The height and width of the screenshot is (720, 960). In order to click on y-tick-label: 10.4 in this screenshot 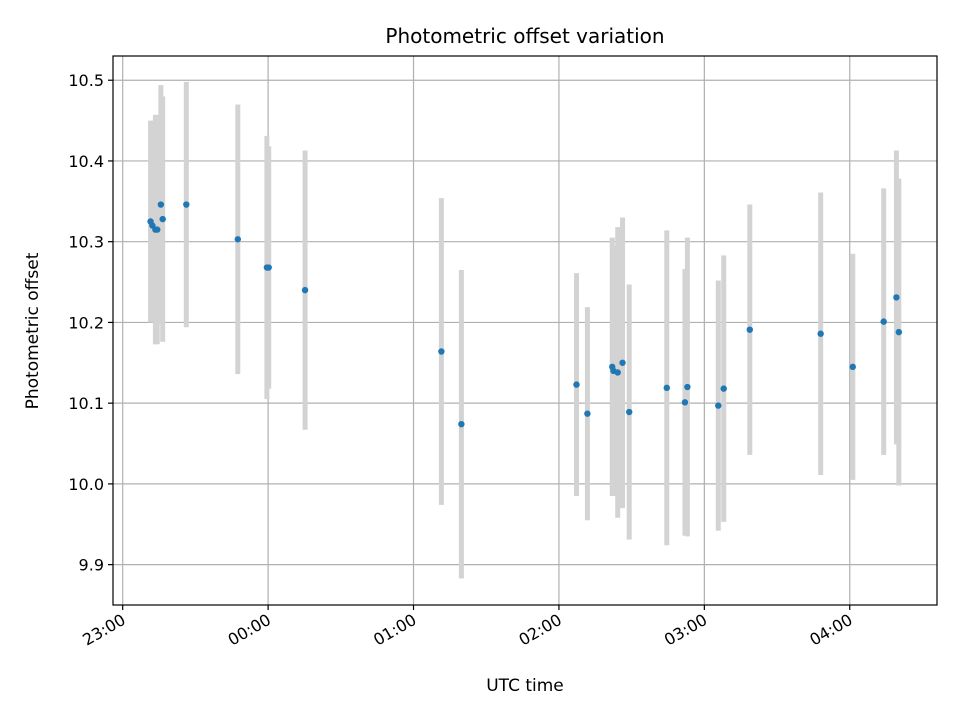, I will do `click(86, 161)`.